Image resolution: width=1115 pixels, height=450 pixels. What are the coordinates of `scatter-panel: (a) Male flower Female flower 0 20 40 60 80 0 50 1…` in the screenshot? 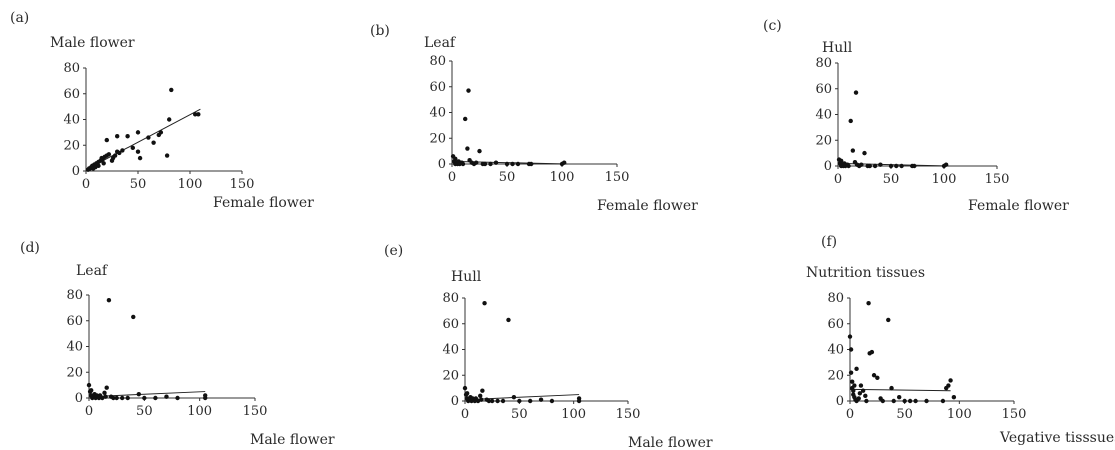 It's located at (162, 110).